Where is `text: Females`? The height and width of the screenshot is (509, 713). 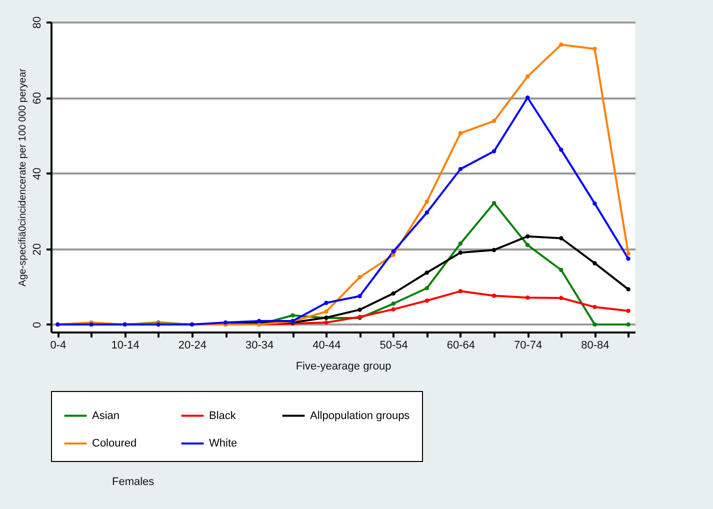
text: Females is located at coordinates (133, 482).